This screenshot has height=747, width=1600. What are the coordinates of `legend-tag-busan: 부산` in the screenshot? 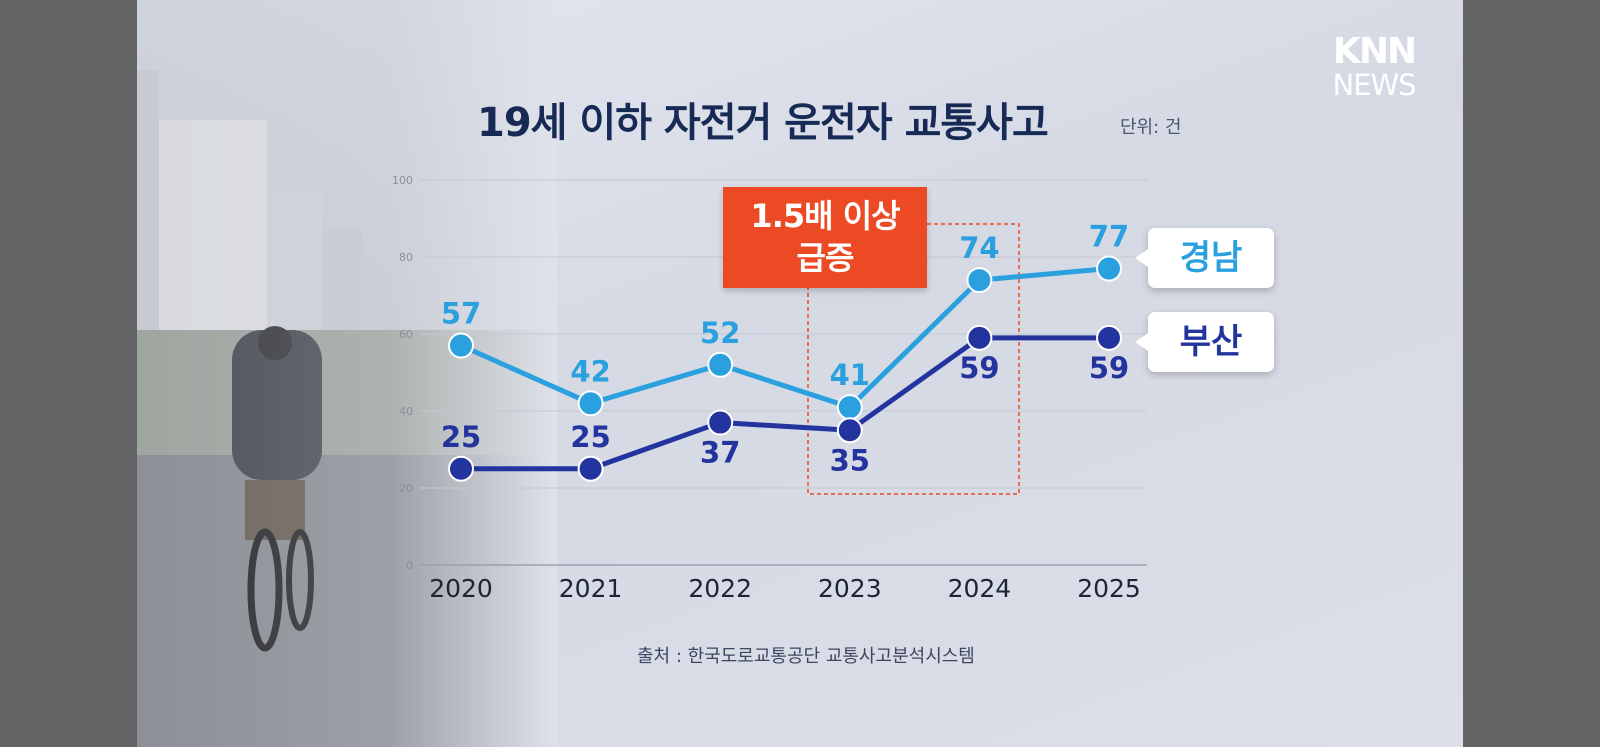 It's located at (1204, 342).